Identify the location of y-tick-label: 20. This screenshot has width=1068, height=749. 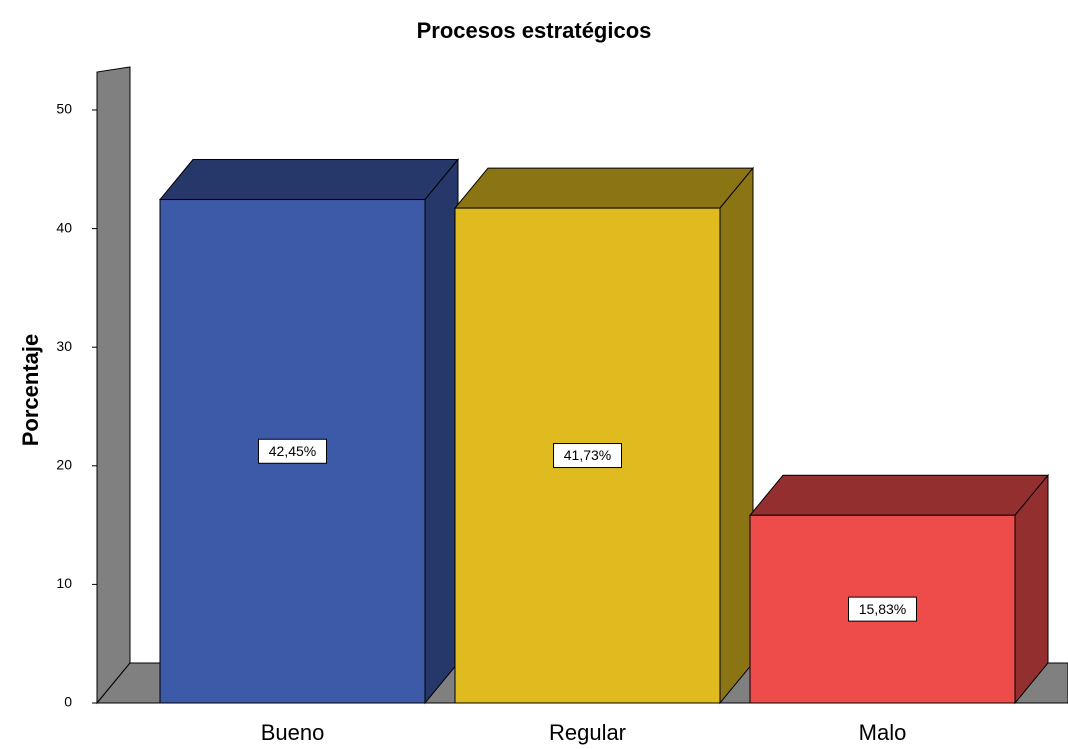
(64, 465).